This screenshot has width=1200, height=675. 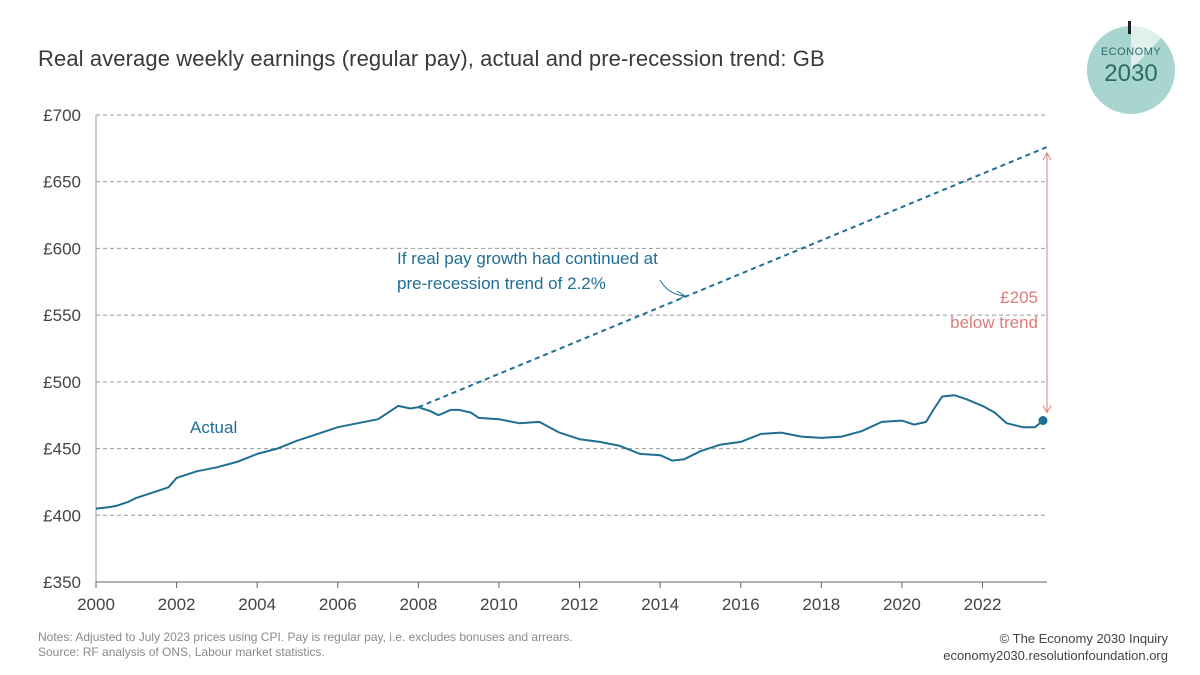 I want to click on trend-annotation-line1: If real pay growth had continued at, so click(x=527, y=258).